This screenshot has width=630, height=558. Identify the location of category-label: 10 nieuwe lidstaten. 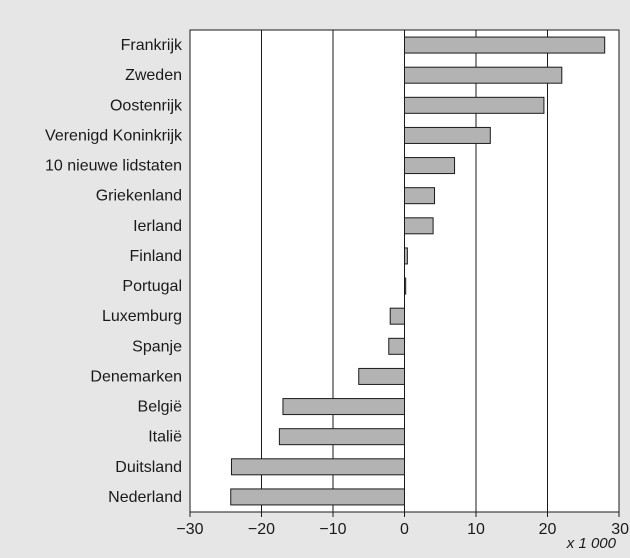
(113, 166).